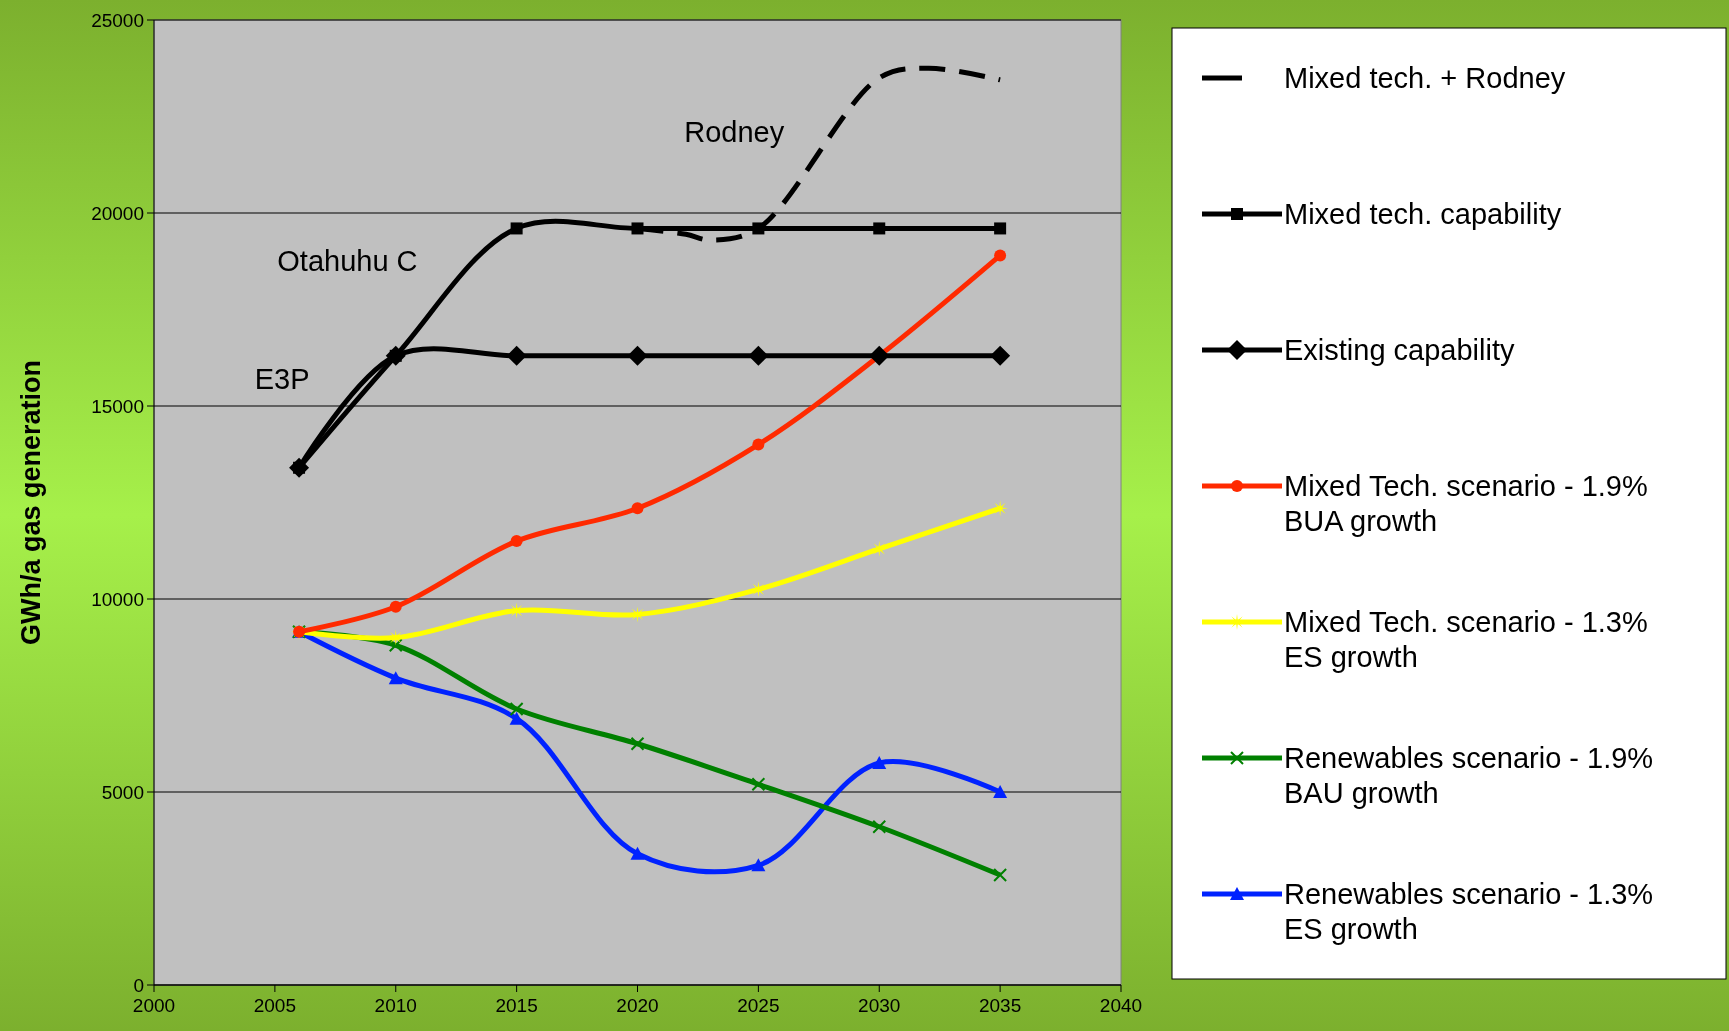  I want to click on x-tick-label: 2010, so click(395, 1005).